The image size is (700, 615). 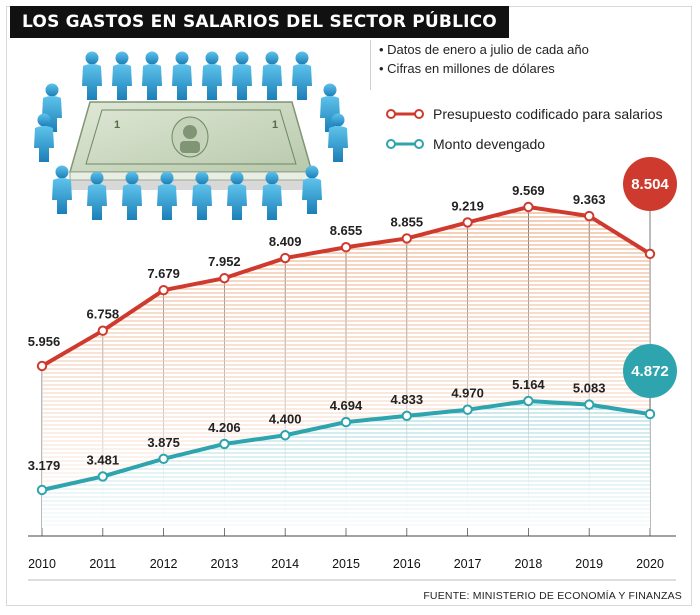 What do you see at coordinates (224, 564) in the screenshot?
I see `x-tick-2013: 2013` at bounding box center [224, 564].